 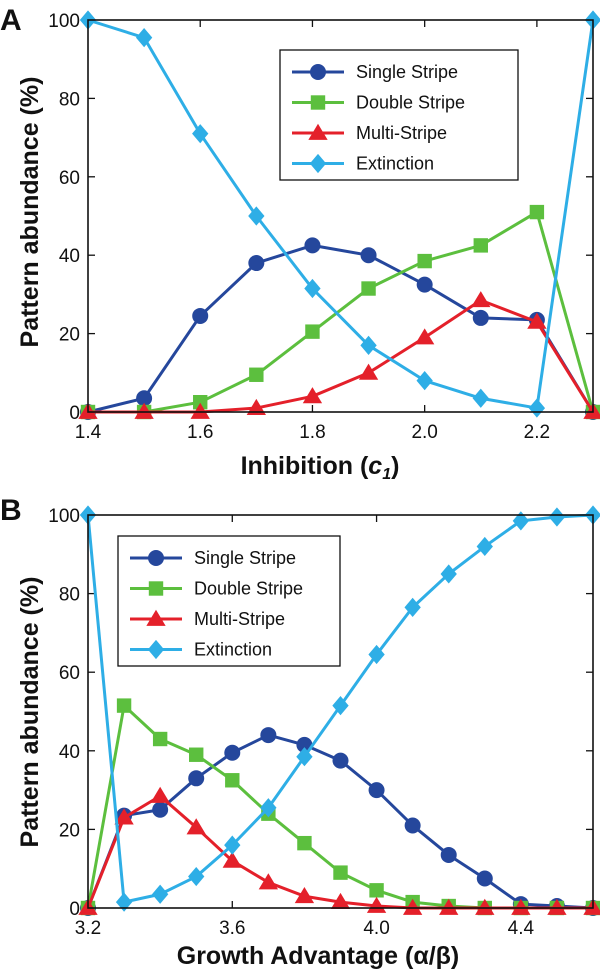 What do you see at coordinates (69, 99) in the screenshot?
I see `panel-a-y-tick-label: 80` at bounding box center [69, 99].